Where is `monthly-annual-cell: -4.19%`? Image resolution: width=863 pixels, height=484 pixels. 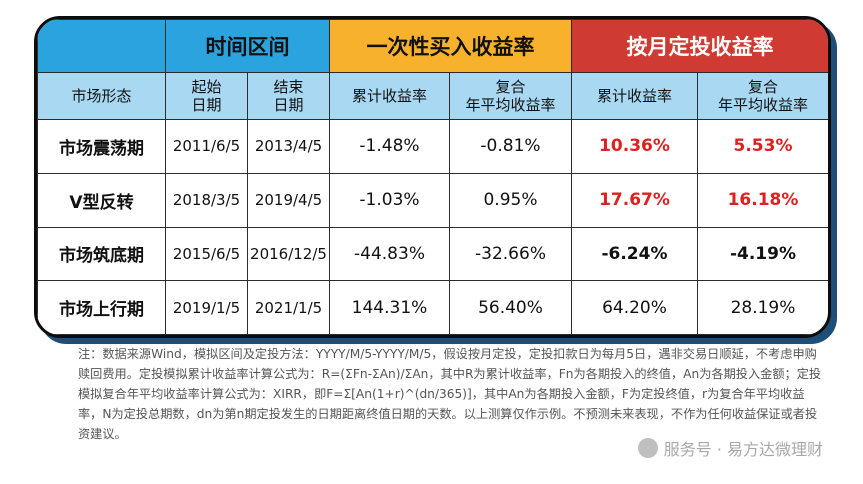
monthly-annual-cell: -4.19% is located at coordinates (762, 254).